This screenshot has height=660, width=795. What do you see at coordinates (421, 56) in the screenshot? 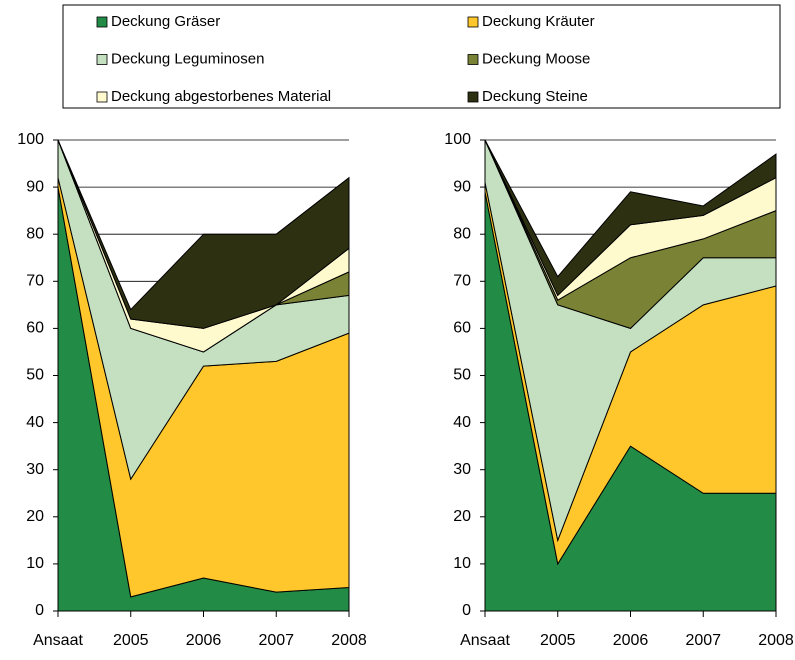
I see `legend-box` at bounding box center [421, 56].